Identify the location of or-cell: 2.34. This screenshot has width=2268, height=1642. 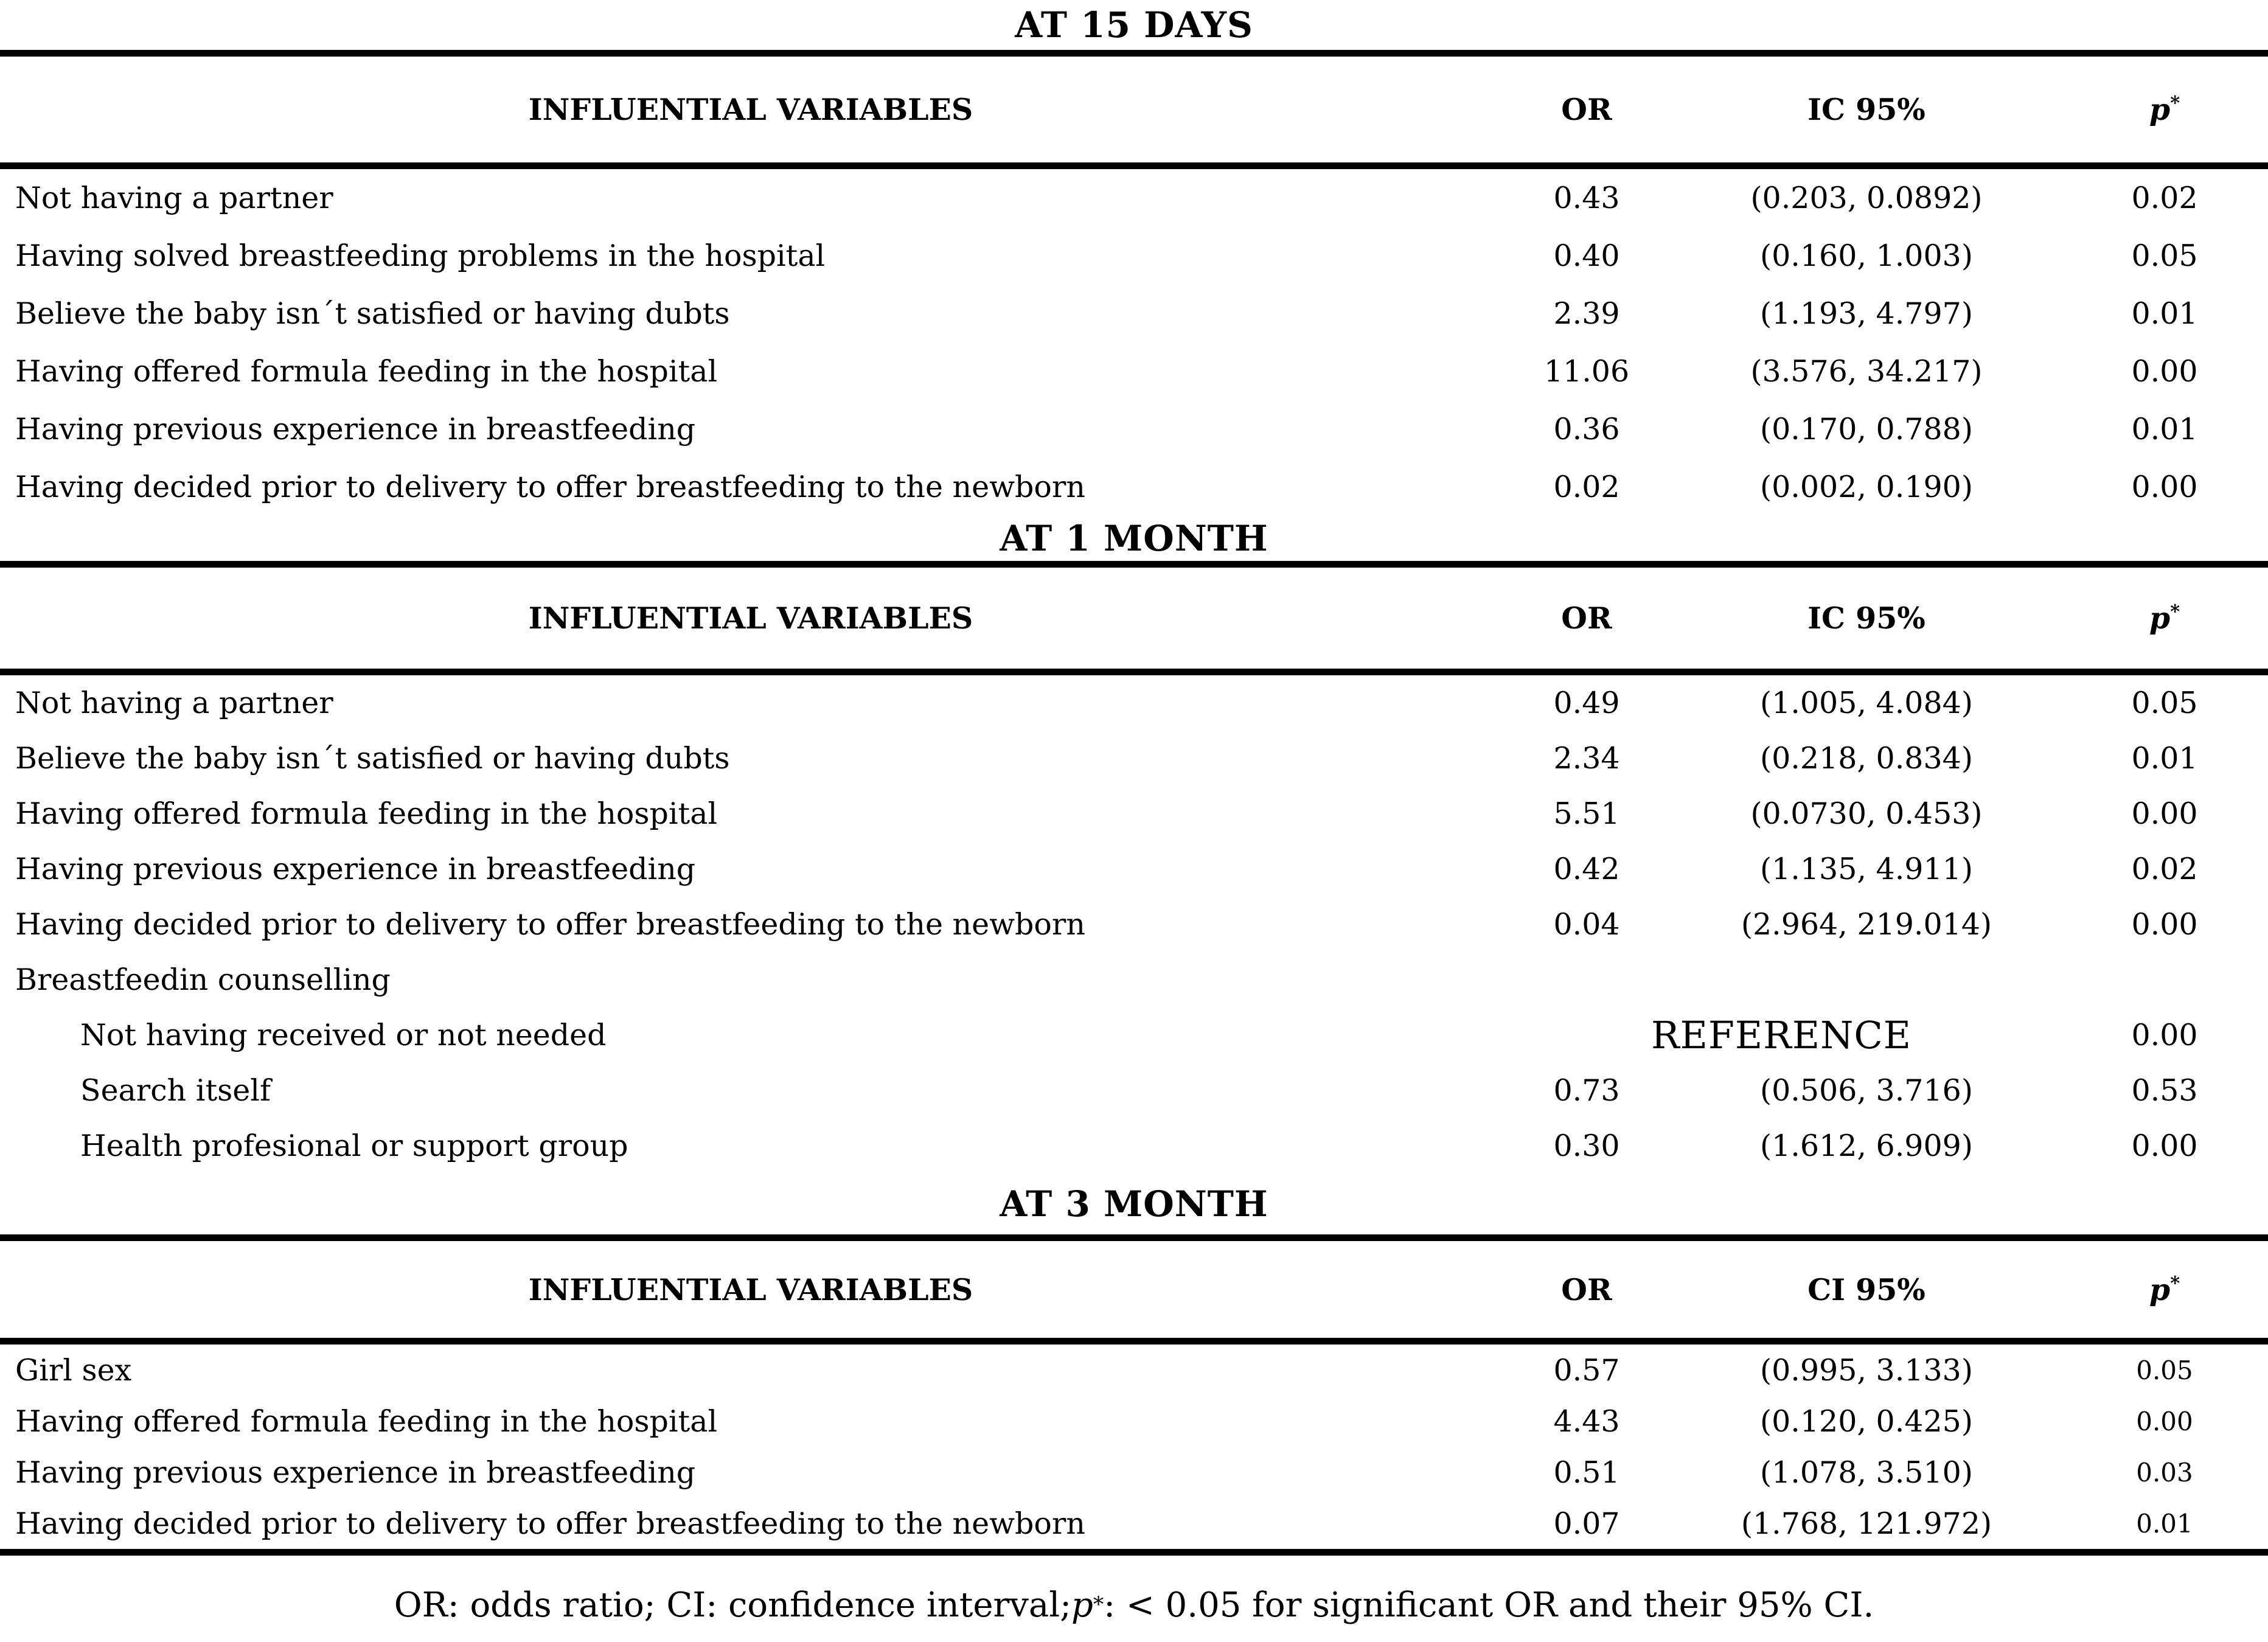
(1586, 758).